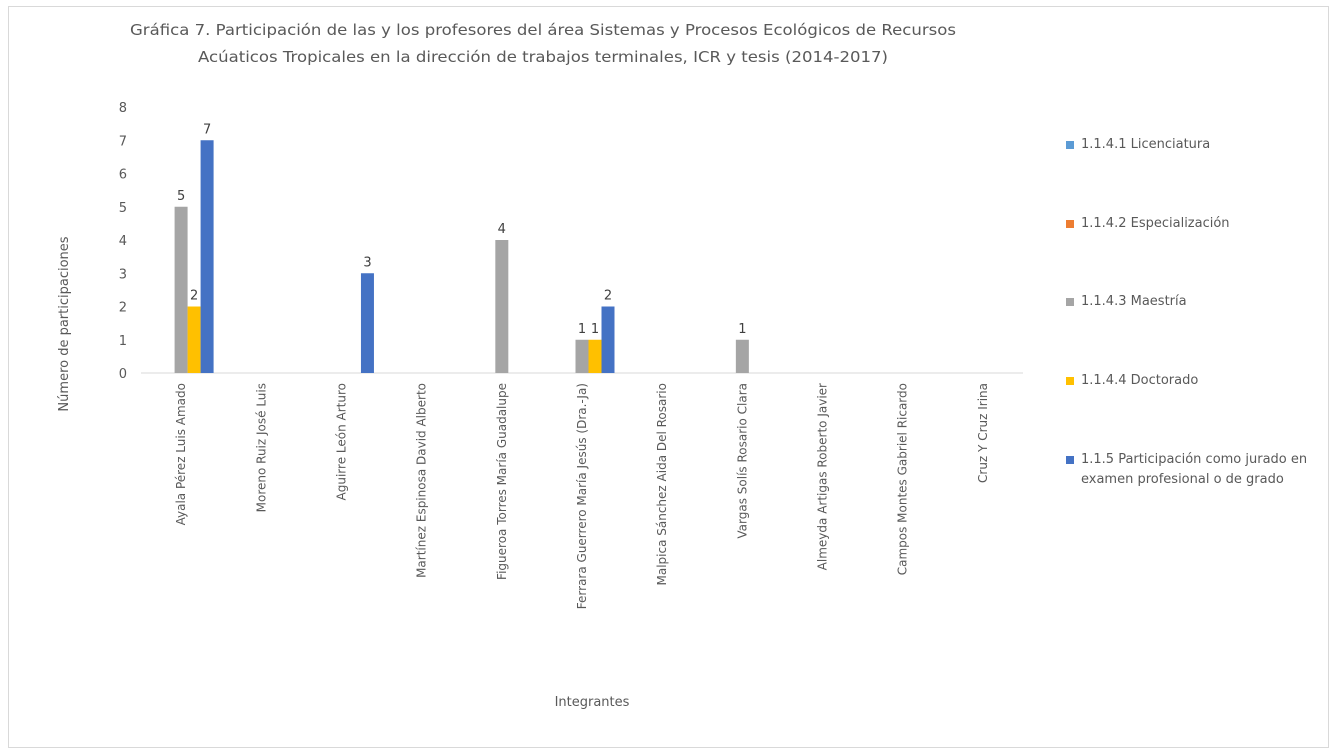 Image resolution: width=1337 pixels, height=753 pixels. What do you see at coordinates (502, 229) in the screenshot?
I see `data-label: 4` at bounding box center [502, 229].